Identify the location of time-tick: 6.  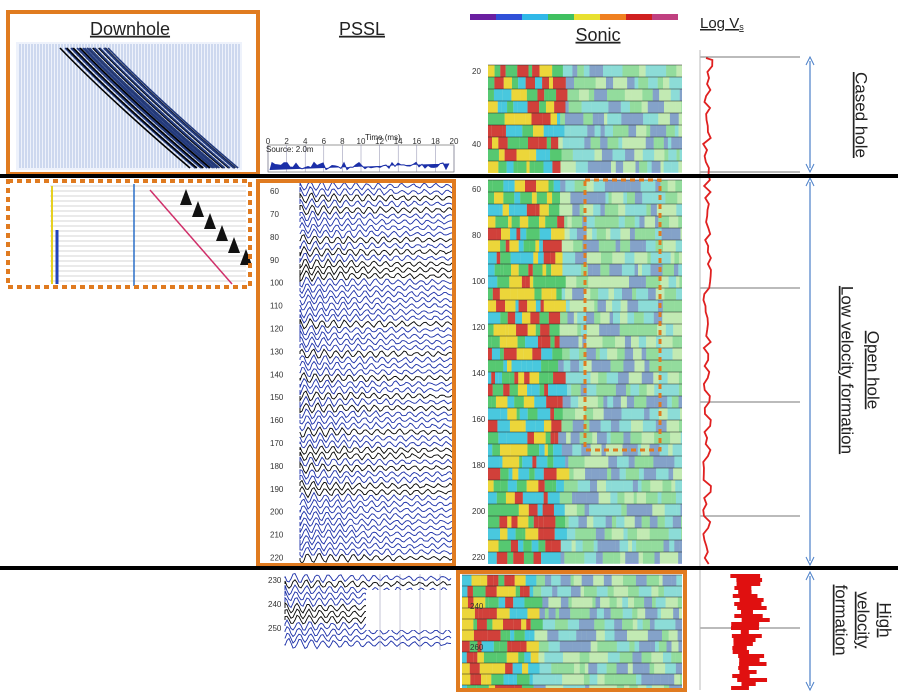
(324, 141).